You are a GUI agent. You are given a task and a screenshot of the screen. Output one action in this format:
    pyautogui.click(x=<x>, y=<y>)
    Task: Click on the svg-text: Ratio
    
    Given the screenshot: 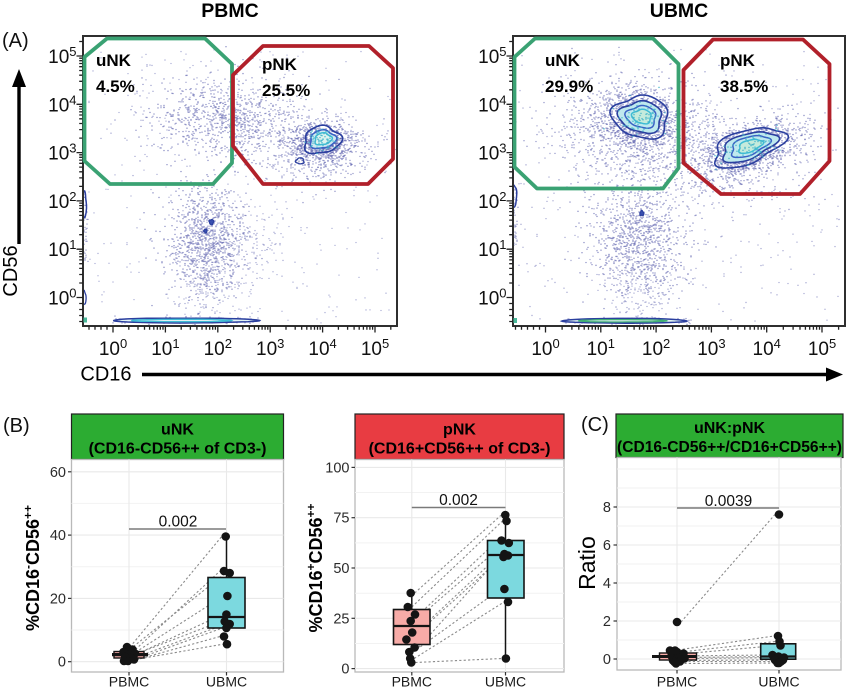 What is the action you would take?
    pyautogui.click(x=587, y=563)
    